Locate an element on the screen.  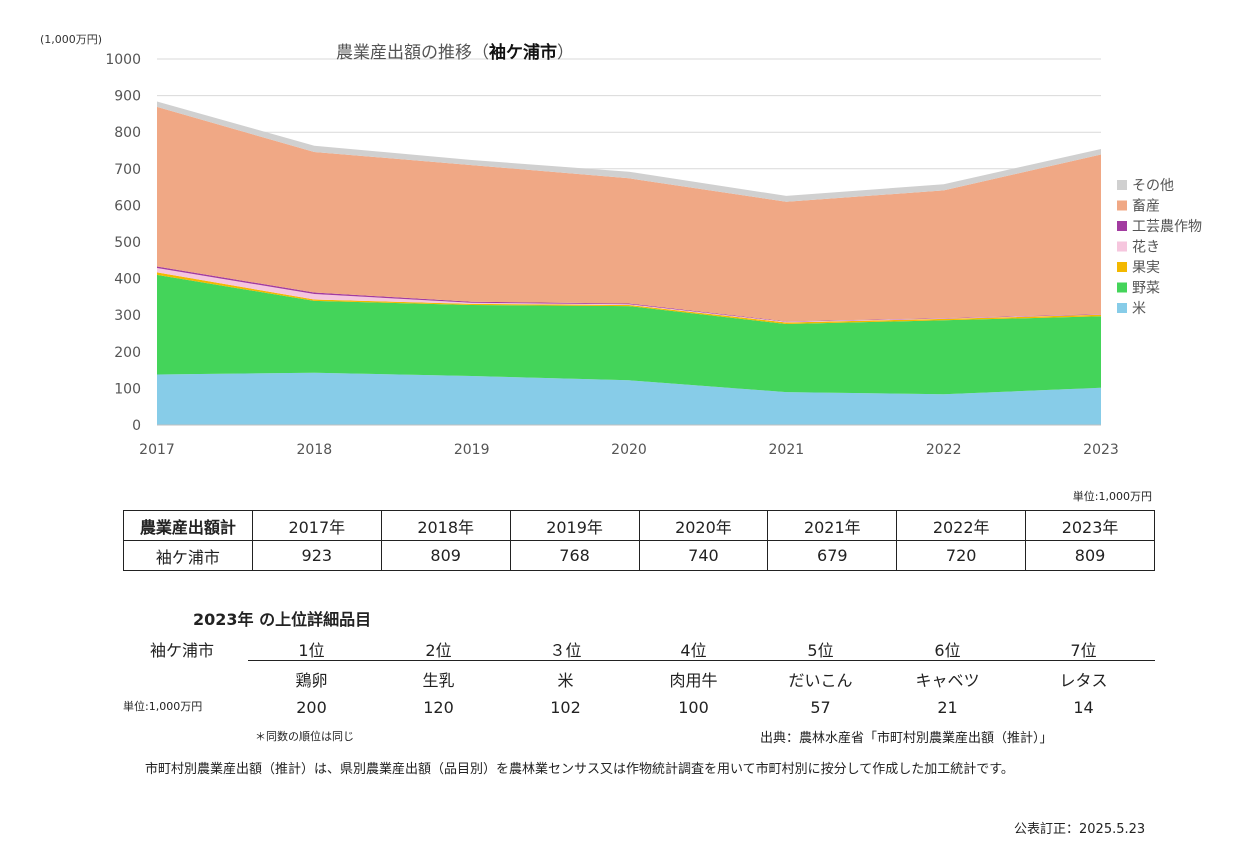
source-note: 出典：農林水産省「市町村別農業産出額（推計）」 is located at coordinates (906, 738).